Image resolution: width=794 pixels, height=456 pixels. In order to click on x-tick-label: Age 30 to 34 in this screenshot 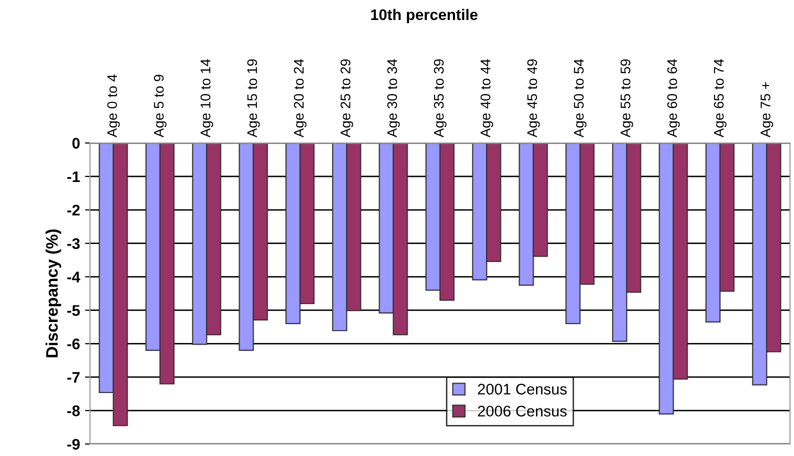, I will do `click(393, 98)`.